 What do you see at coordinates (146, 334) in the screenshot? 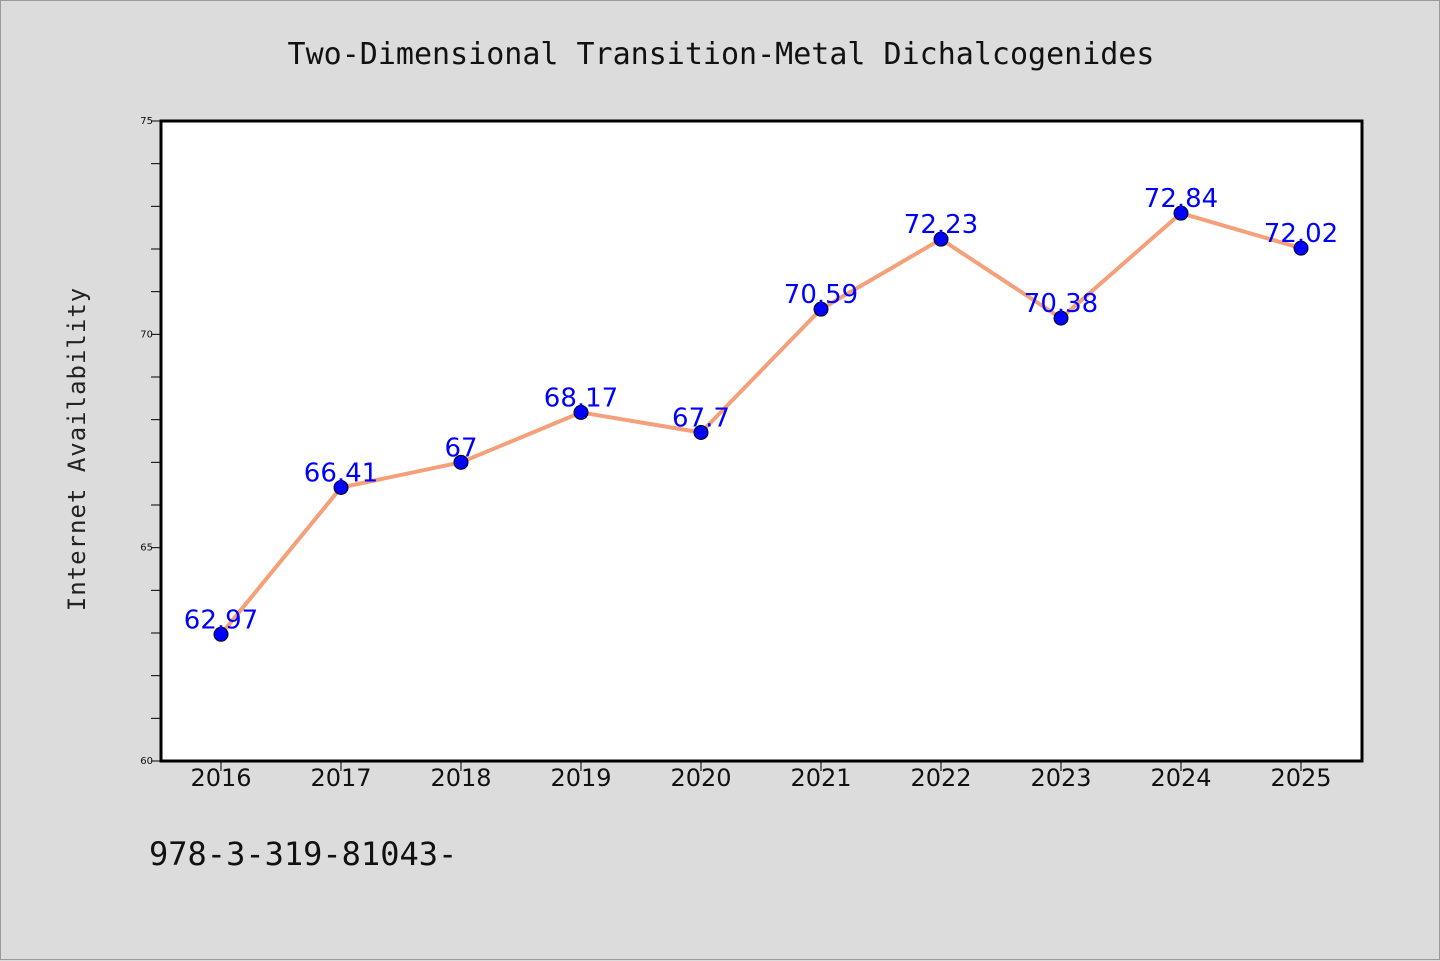
I see `y-tick-label: 70` at bounding box center [146, 334].